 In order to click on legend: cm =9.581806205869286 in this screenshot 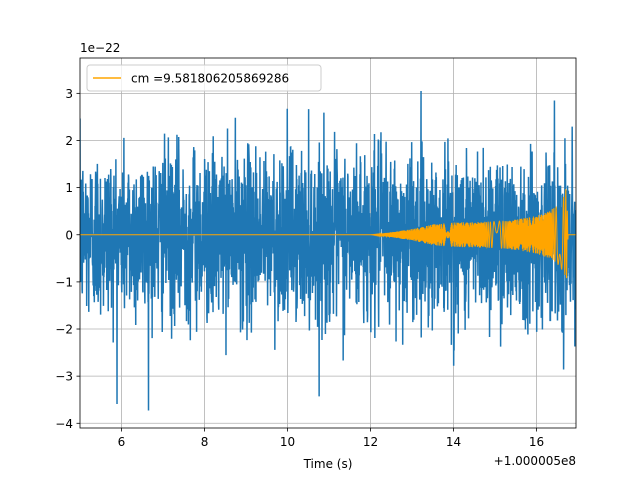, I will do `click(204, 78)`.